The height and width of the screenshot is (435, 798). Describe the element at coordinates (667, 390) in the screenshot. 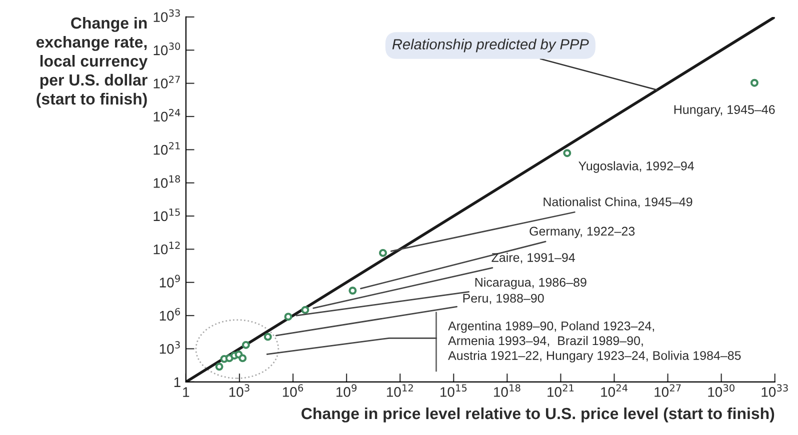

I see `x-tick-label: 10$^{27}$` at that location.